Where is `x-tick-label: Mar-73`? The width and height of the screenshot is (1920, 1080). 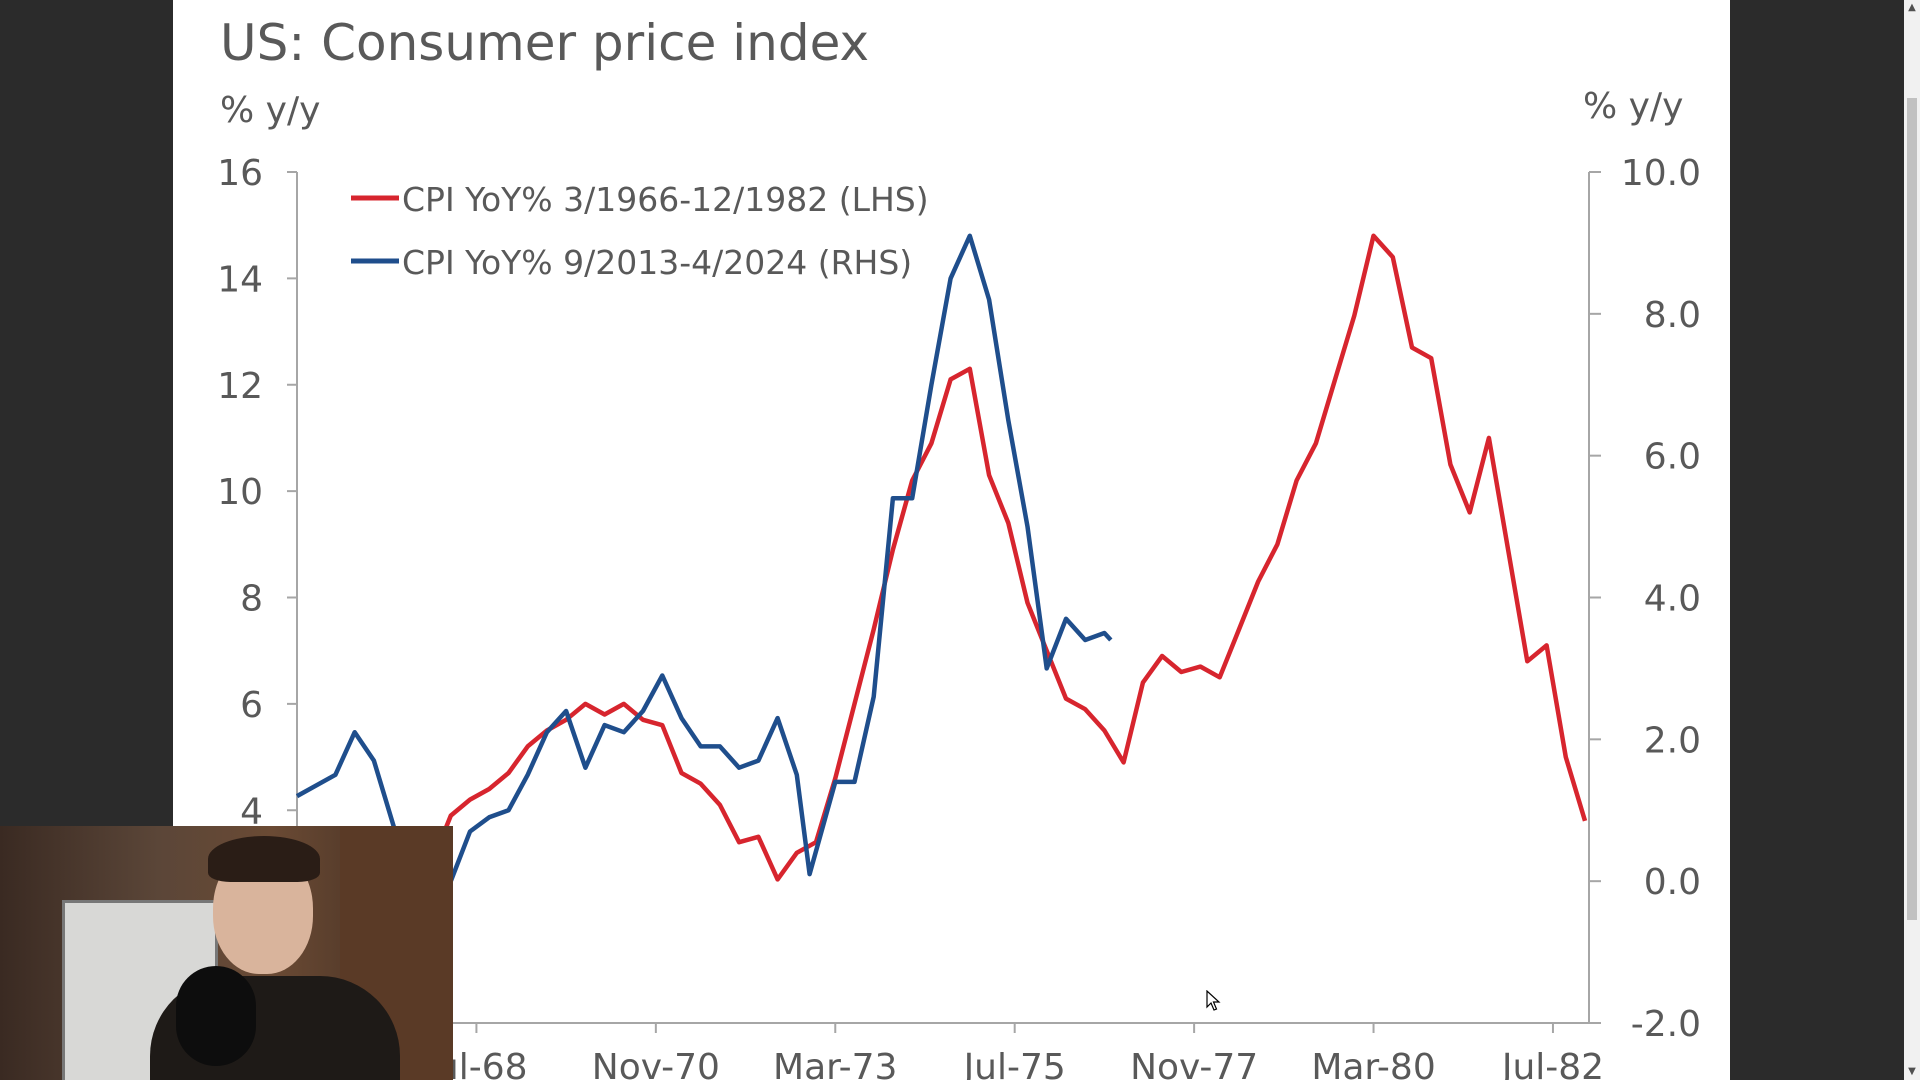 x-tick-label: Mar-73 is located at coordinates (835, 1063).